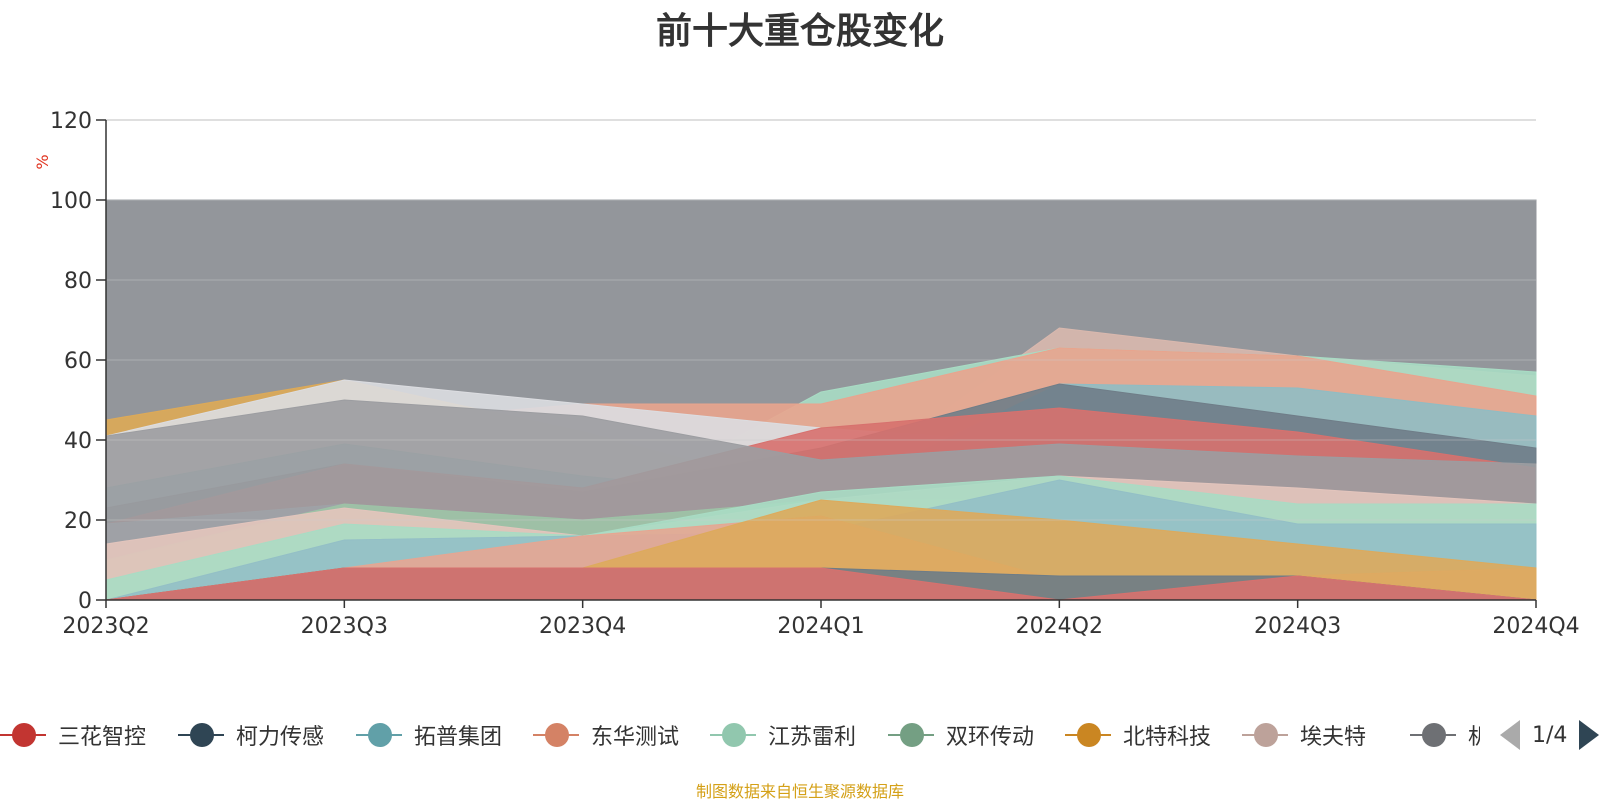 The width and height of the screenshot is (1600, 802). Describe the element at coordinates (1510, 735) in the screenshot. I see `legend-prev-page-icon` at that location.